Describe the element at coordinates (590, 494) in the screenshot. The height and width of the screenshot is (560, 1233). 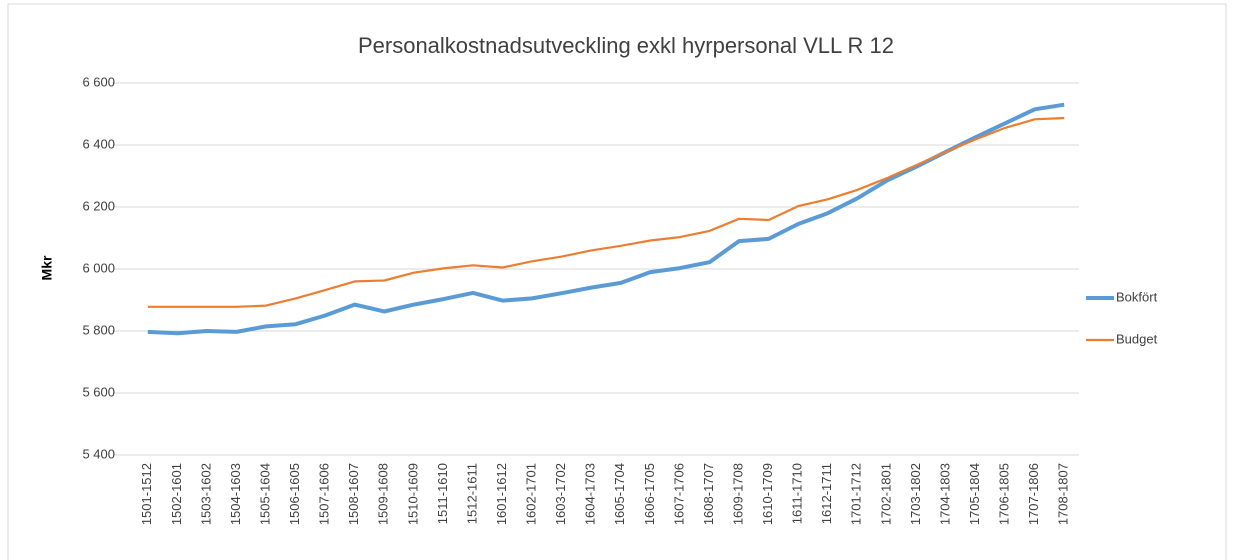
I see `x-tick-label: 1604-1703` at that location.